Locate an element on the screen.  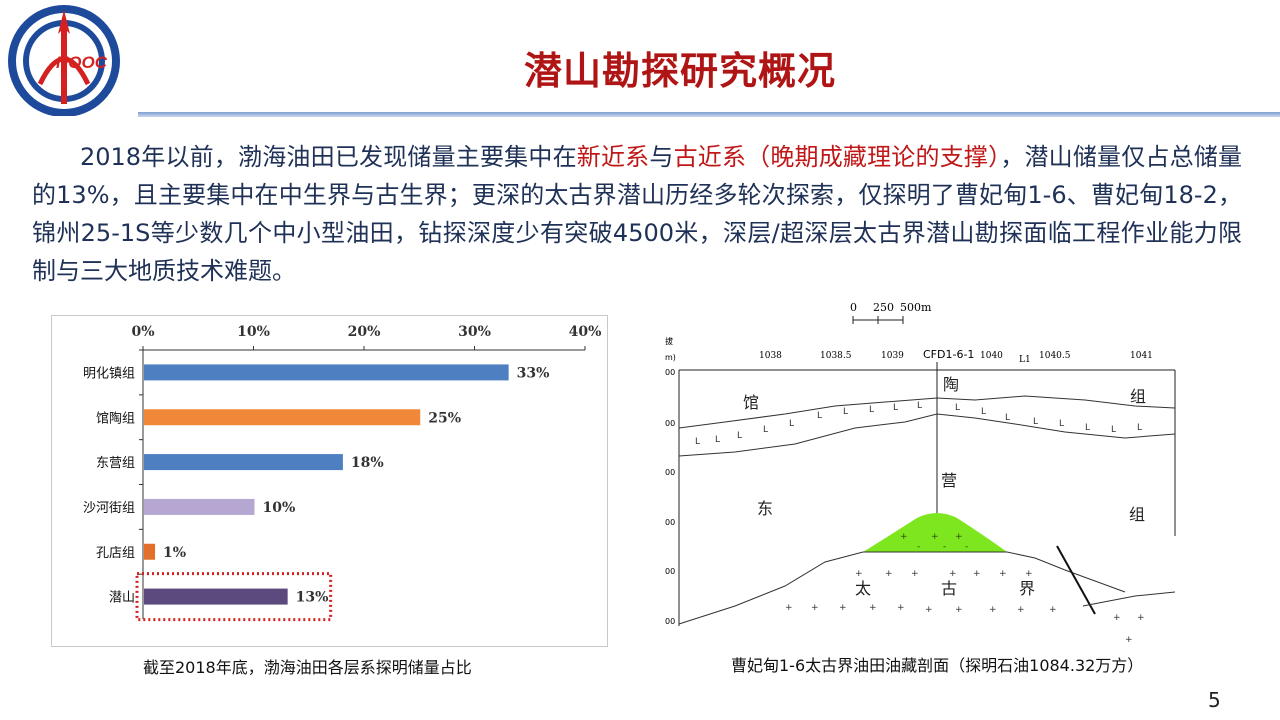
well-label: L1 is located at coordinates (1025, 360).